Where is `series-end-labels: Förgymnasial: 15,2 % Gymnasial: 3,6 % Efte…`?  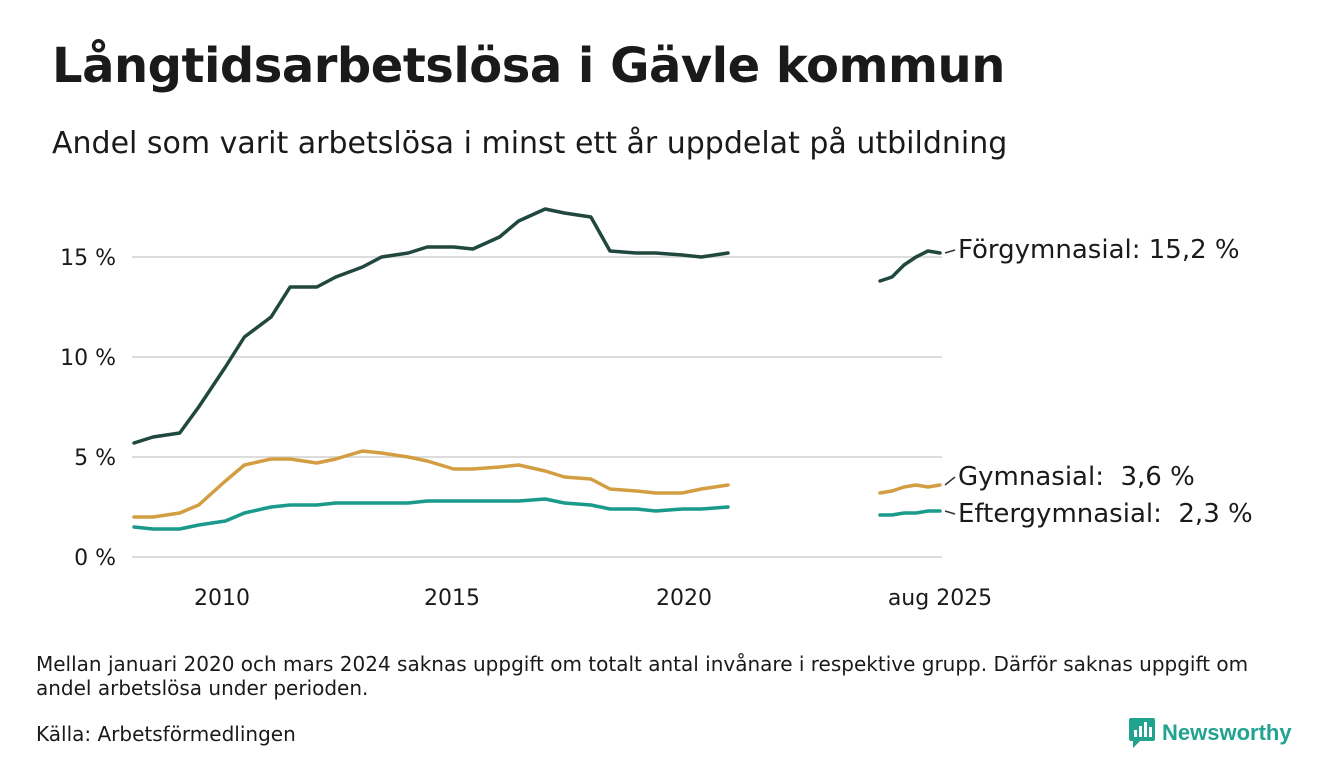
series-end-labels: Förgymnasial: 15,2 % Gymnasial: 3,6 % Efte… is located at coordinates (1098, 382).